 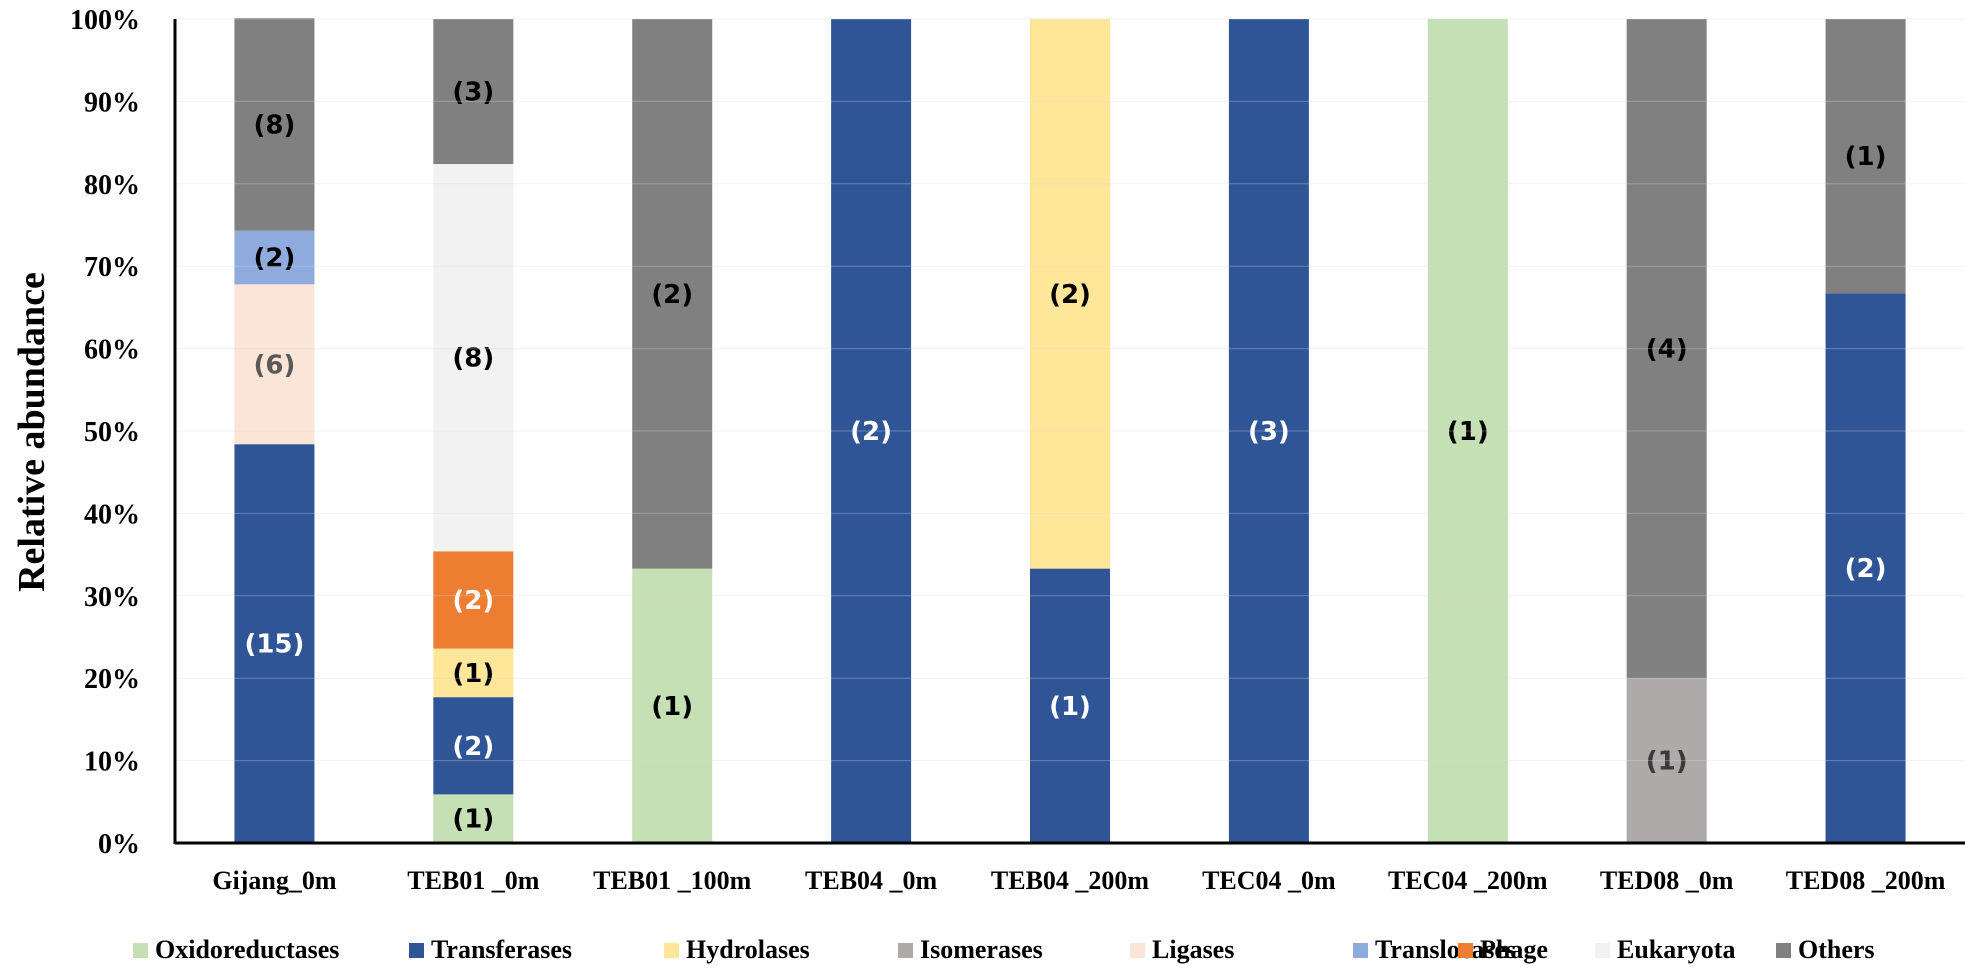 What do you see at coordinates (112, 514) in the screenshot?
I see `y-tick-label: 40%` at bounding box center [112, 514].